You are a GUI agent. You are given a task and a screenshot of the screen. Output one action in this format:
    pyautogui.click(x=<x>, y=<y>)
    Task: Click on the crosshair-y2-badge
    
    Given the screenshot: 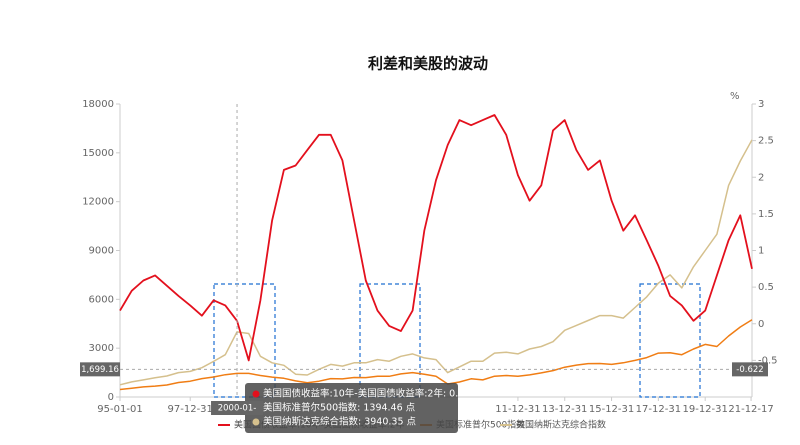 What is the action you would take?
    pyautogui.click(x=750, y=369)
    